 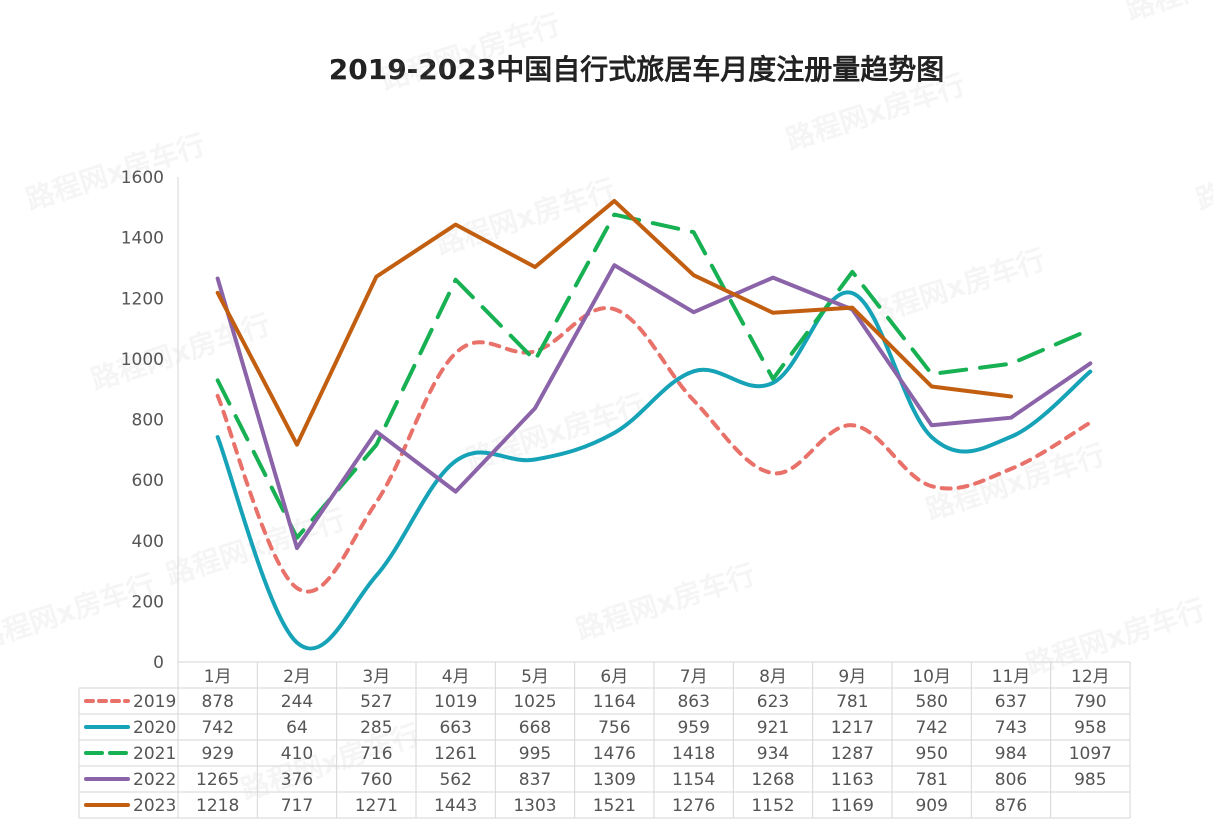 I want to click on x-tick-label: 2月, so click(x=297, y=677).